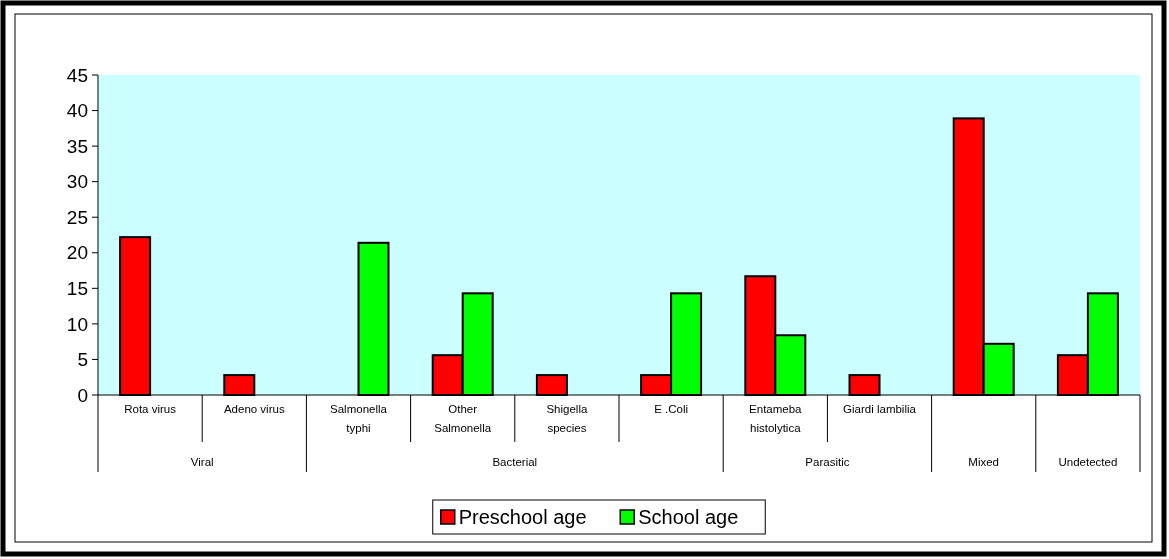 The width and height of the screenshot is (1169, 559). I want to click on y-tick-label: 25, so click(77, 217).